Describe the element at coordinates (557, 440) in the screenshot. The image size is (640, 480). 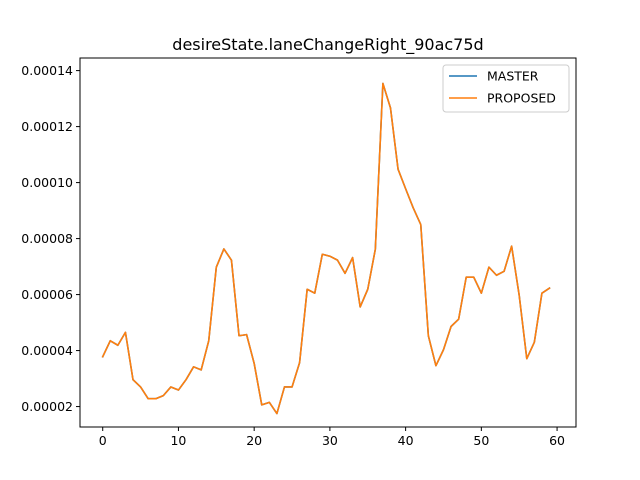
I see `x-tick-label: 60` at that location.